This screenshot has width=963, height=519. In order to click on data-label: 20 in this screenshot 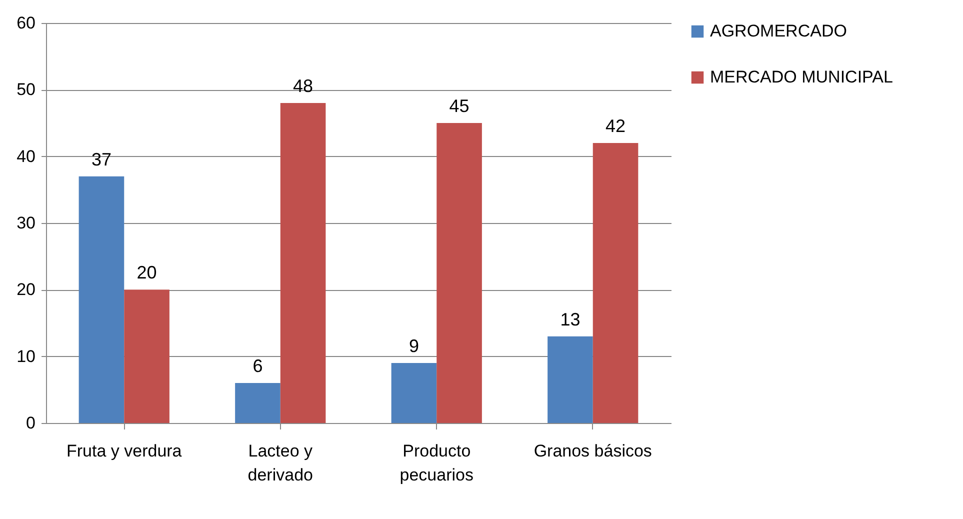, I will do `click(146, 272)`.